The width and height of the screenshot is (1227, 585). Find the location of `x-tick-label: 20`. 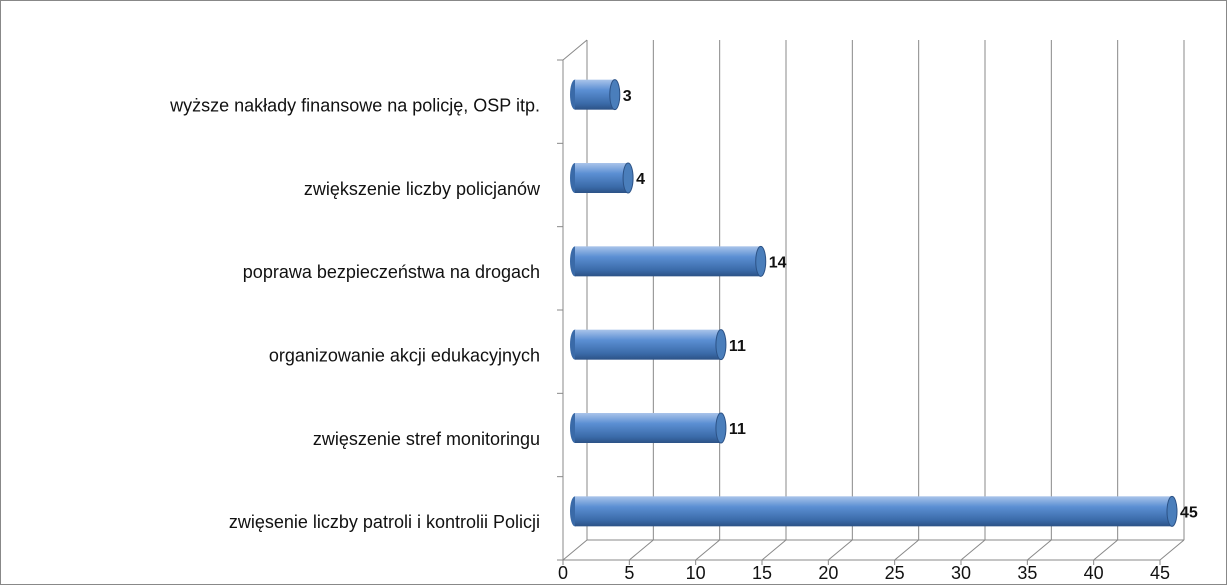

x-tick-label: 20 is located at coordinates (828, 573).